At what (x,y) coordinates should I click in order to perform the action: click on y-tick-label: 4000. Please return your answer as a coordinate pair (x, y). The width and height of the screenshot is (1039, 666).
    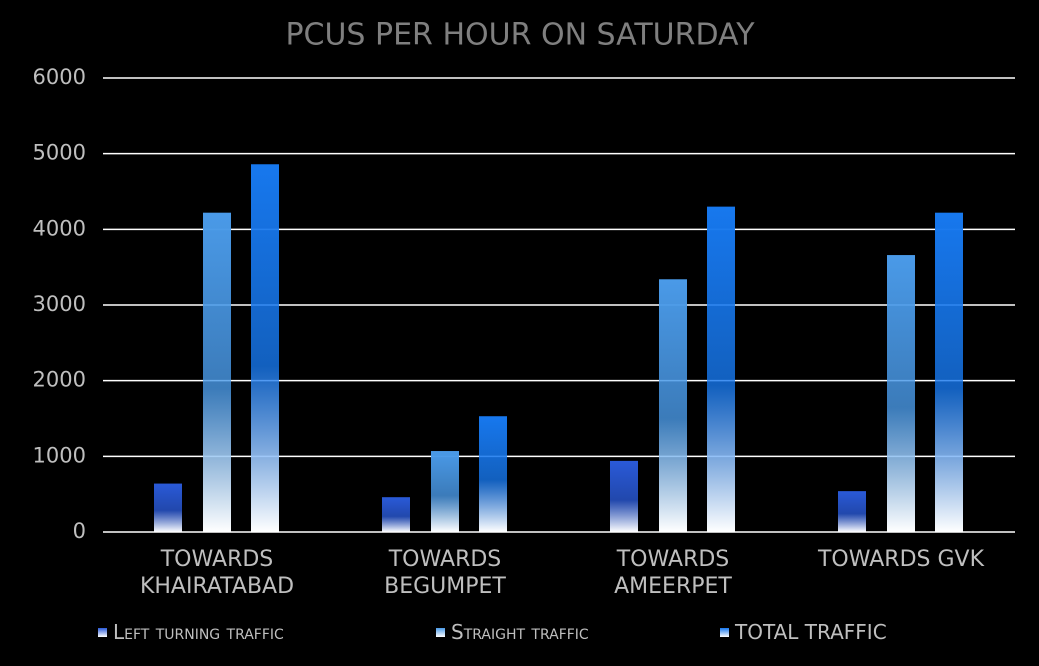
    Looking at the image, I should click on (59, 228).